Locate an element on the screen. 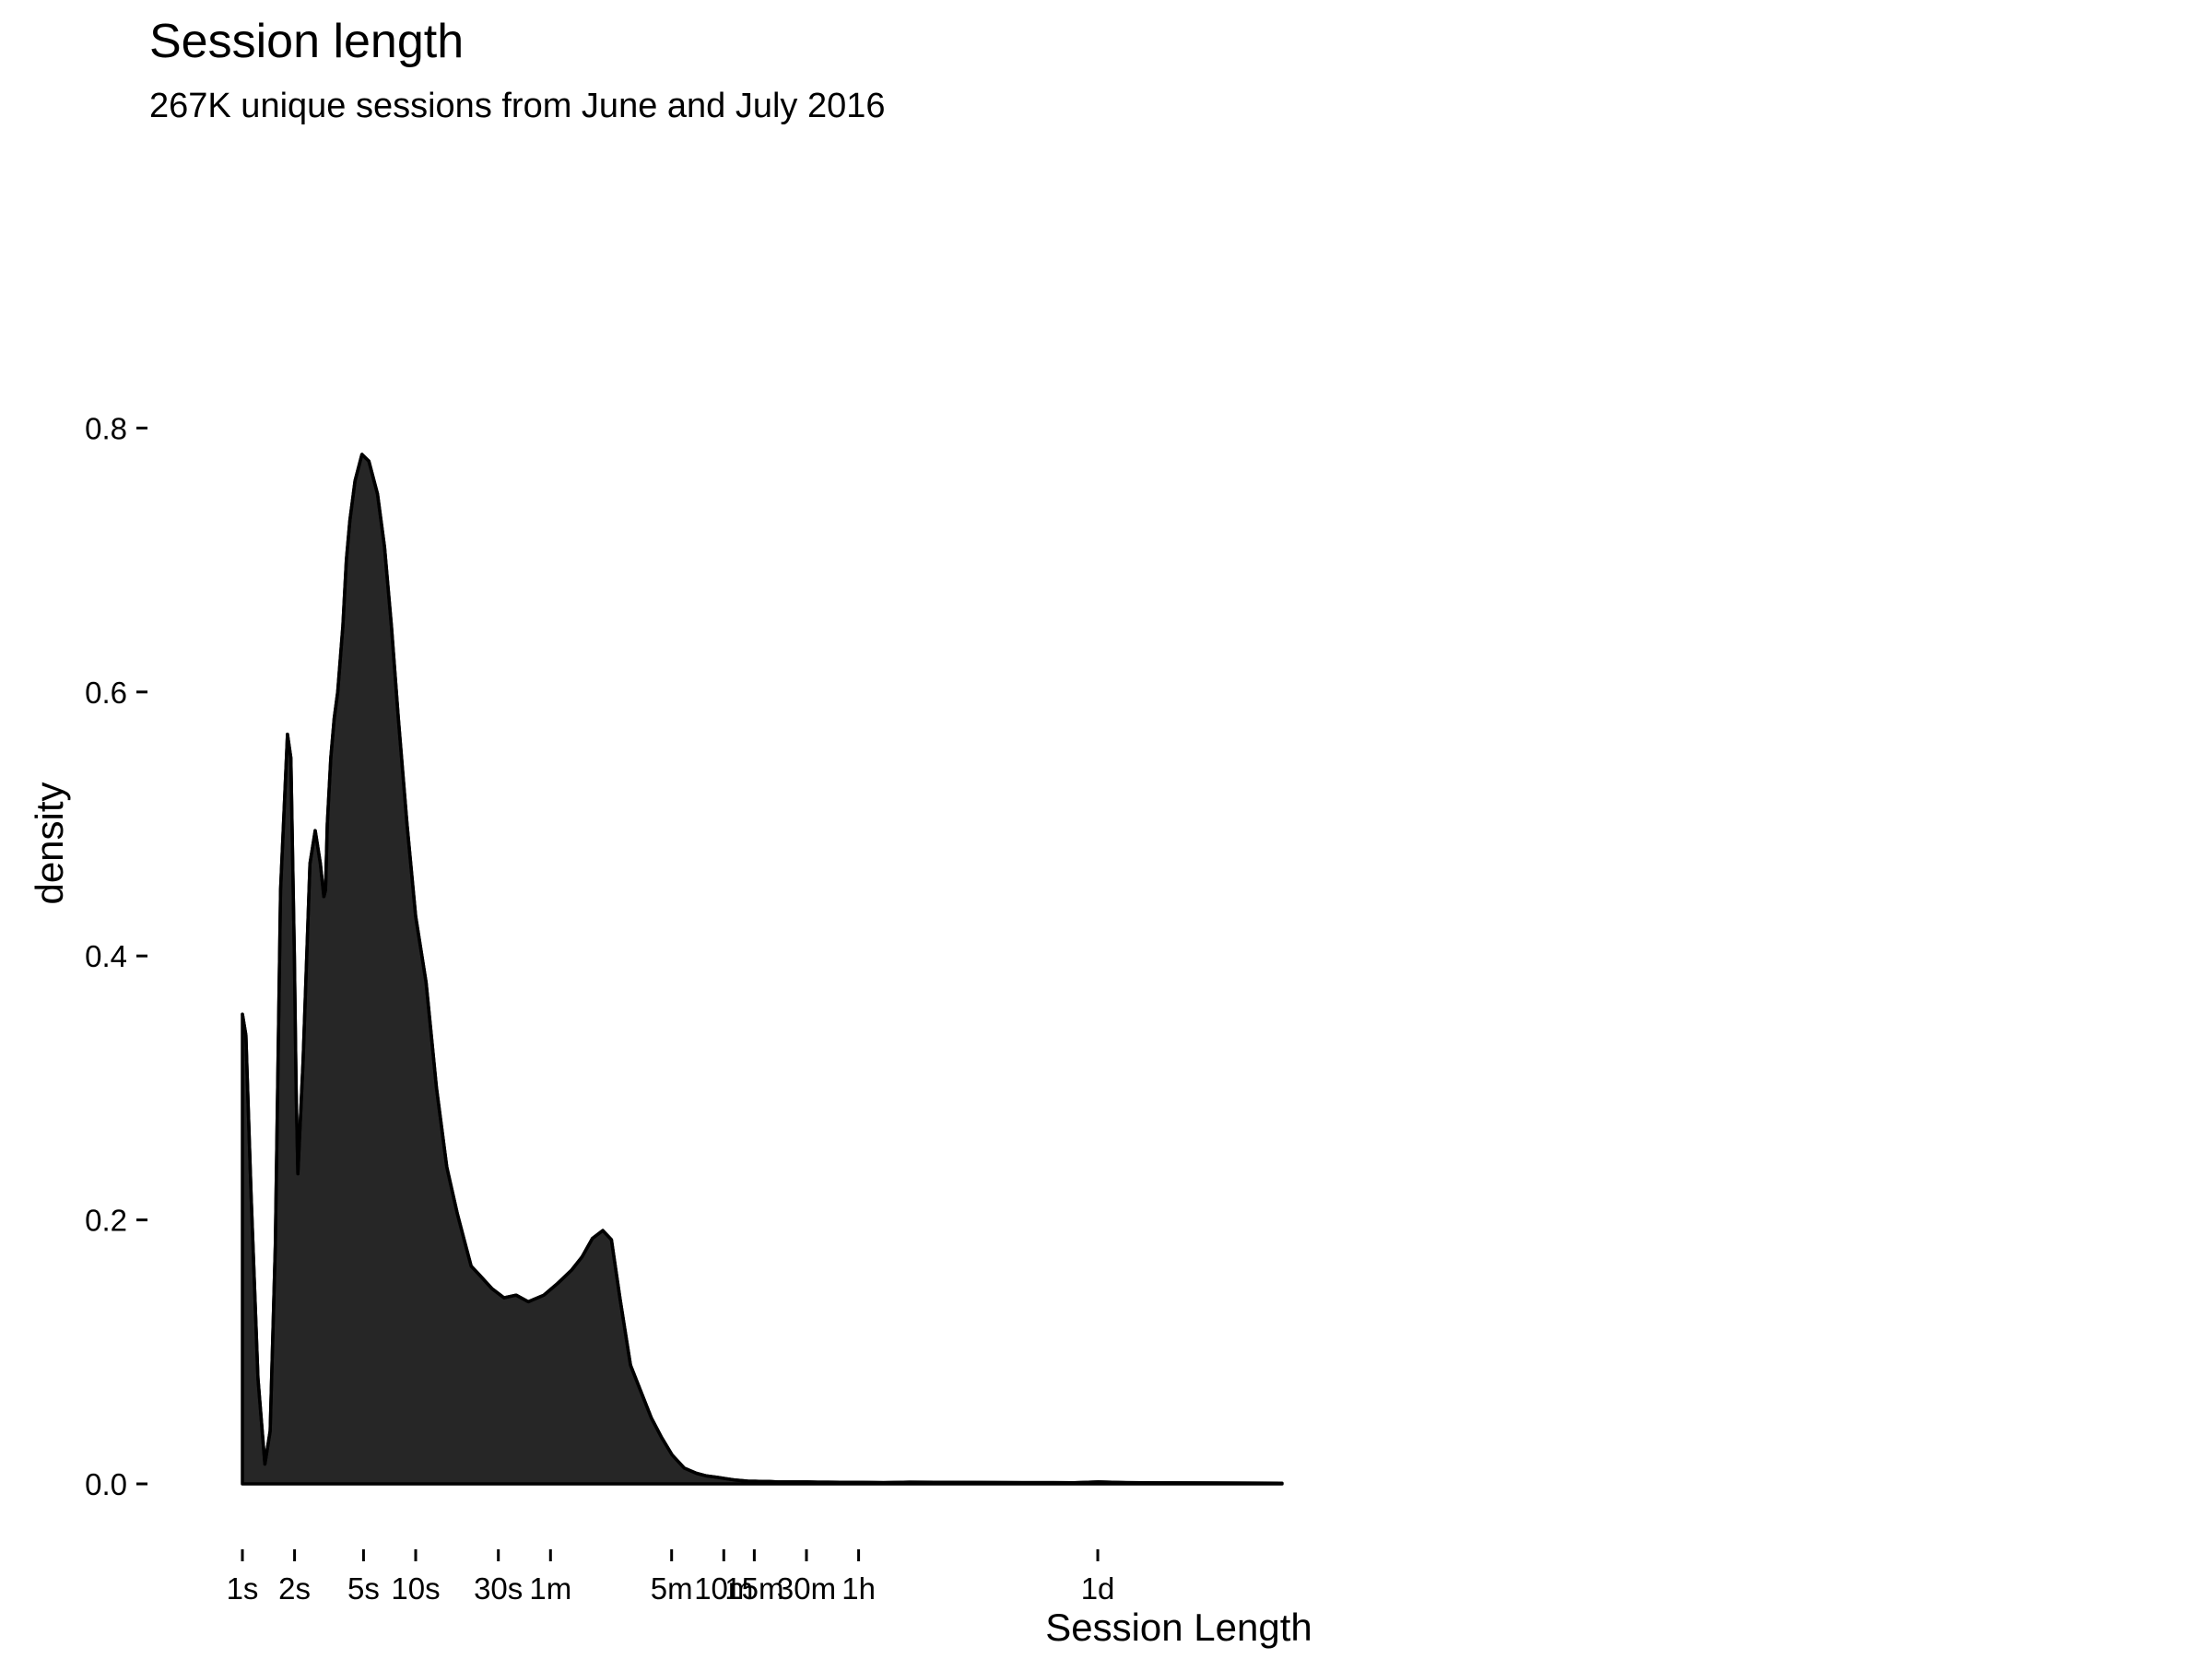 This screenshot has height=1659, width=2212. x-tick-label: 30s is located at coordinates (498, 1588).